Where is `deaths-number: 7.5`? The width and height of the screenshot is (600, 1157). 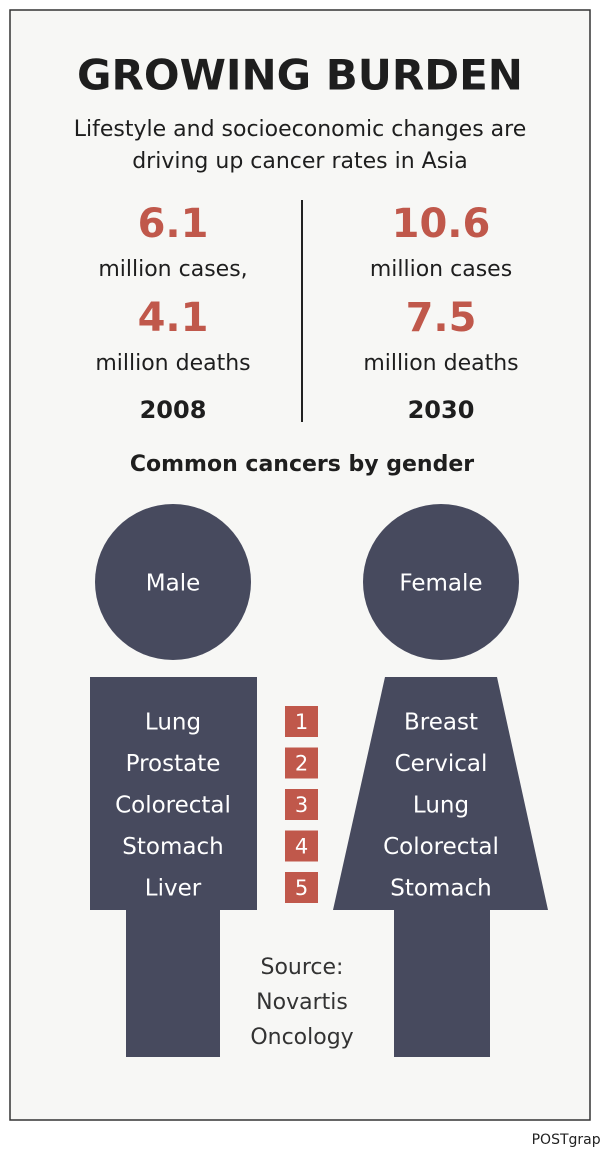 deaths-number: 7.5 is located at coordinates (441, 318).